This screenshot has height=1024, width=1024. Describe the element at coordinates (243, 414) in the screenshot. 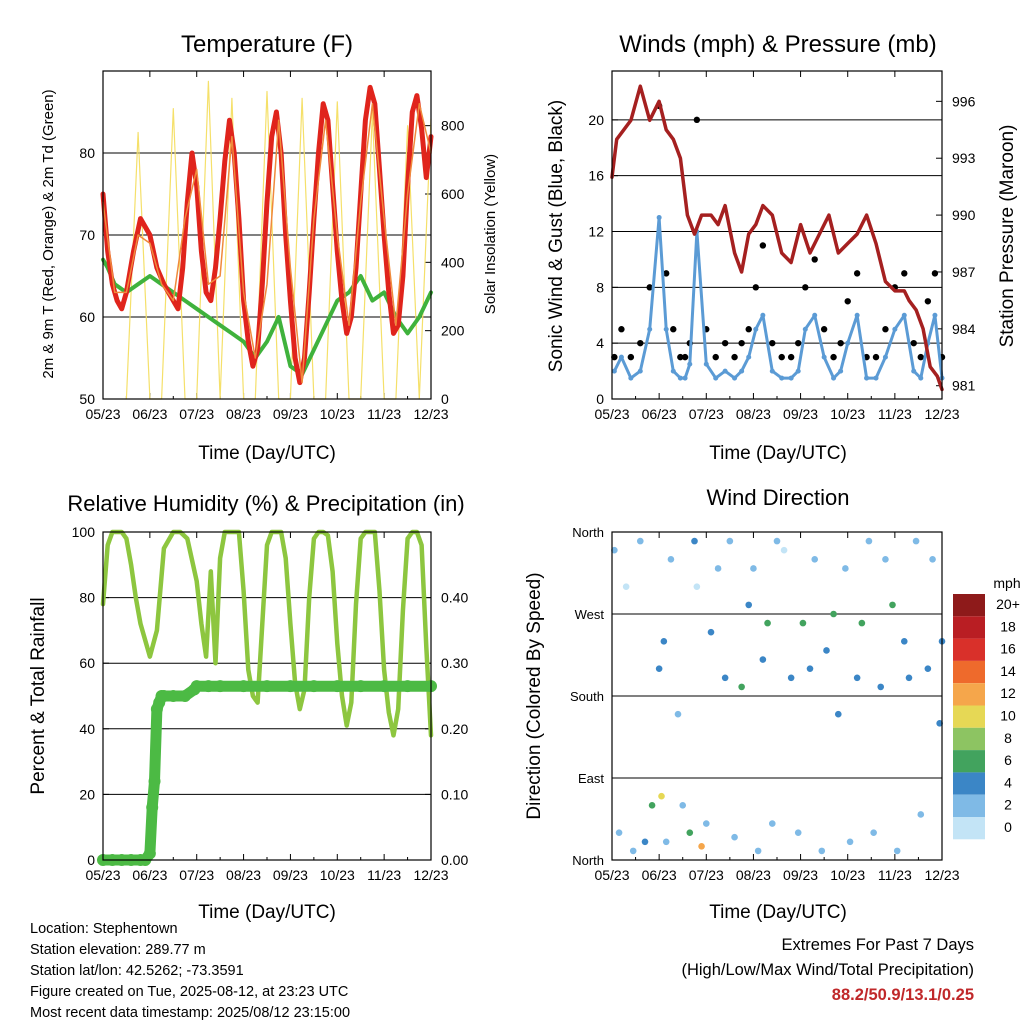

I see `temp-x-tick-label: 08/23` at that location.